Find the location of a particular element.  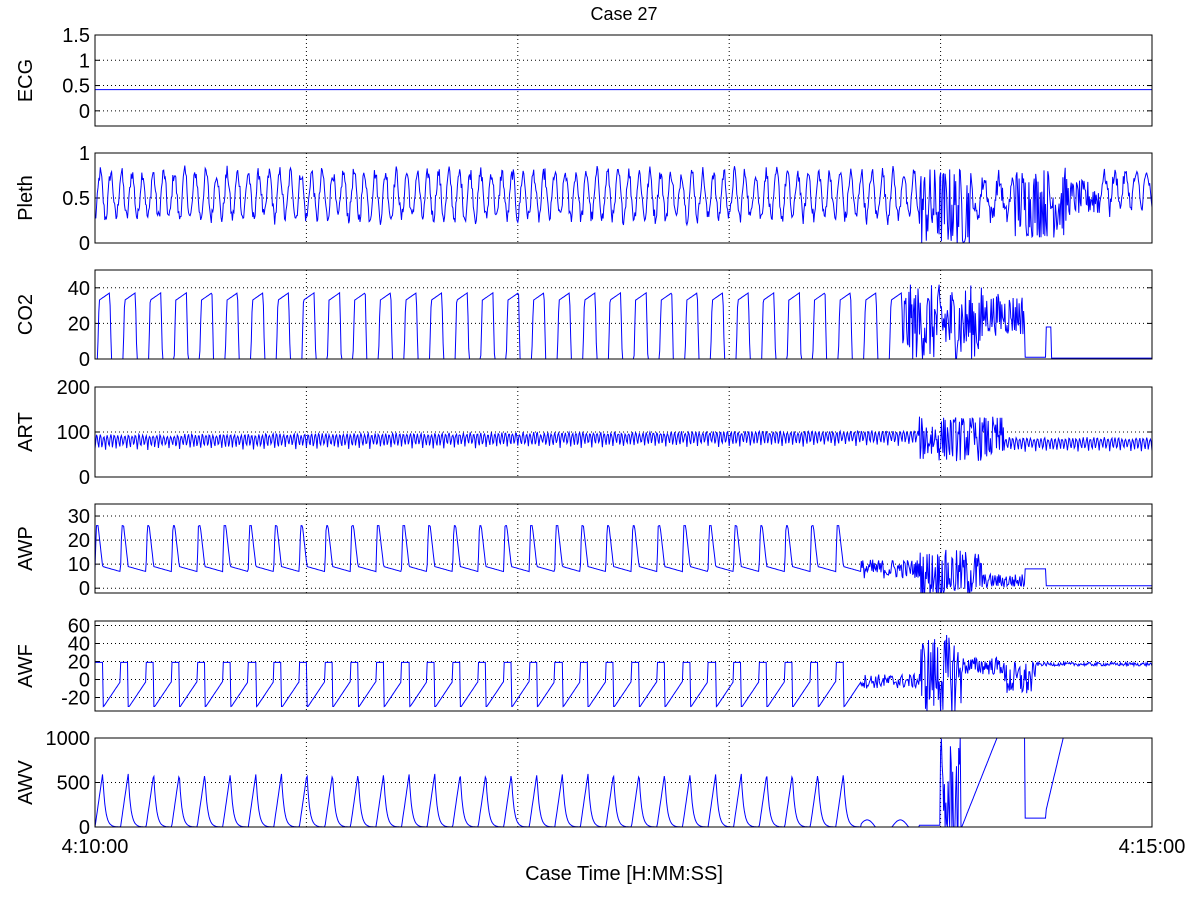

y-tick-label: 100 is located at coordinates (73, 433).